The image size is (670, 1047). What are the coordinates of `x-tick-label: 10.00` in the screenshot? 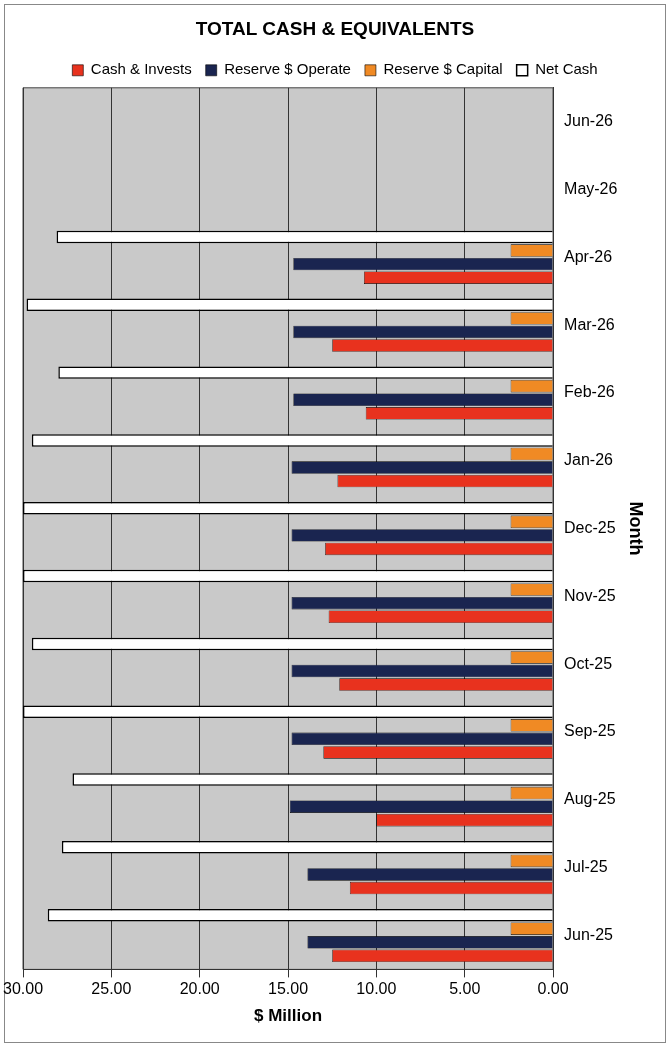 It's located at (376, 989).